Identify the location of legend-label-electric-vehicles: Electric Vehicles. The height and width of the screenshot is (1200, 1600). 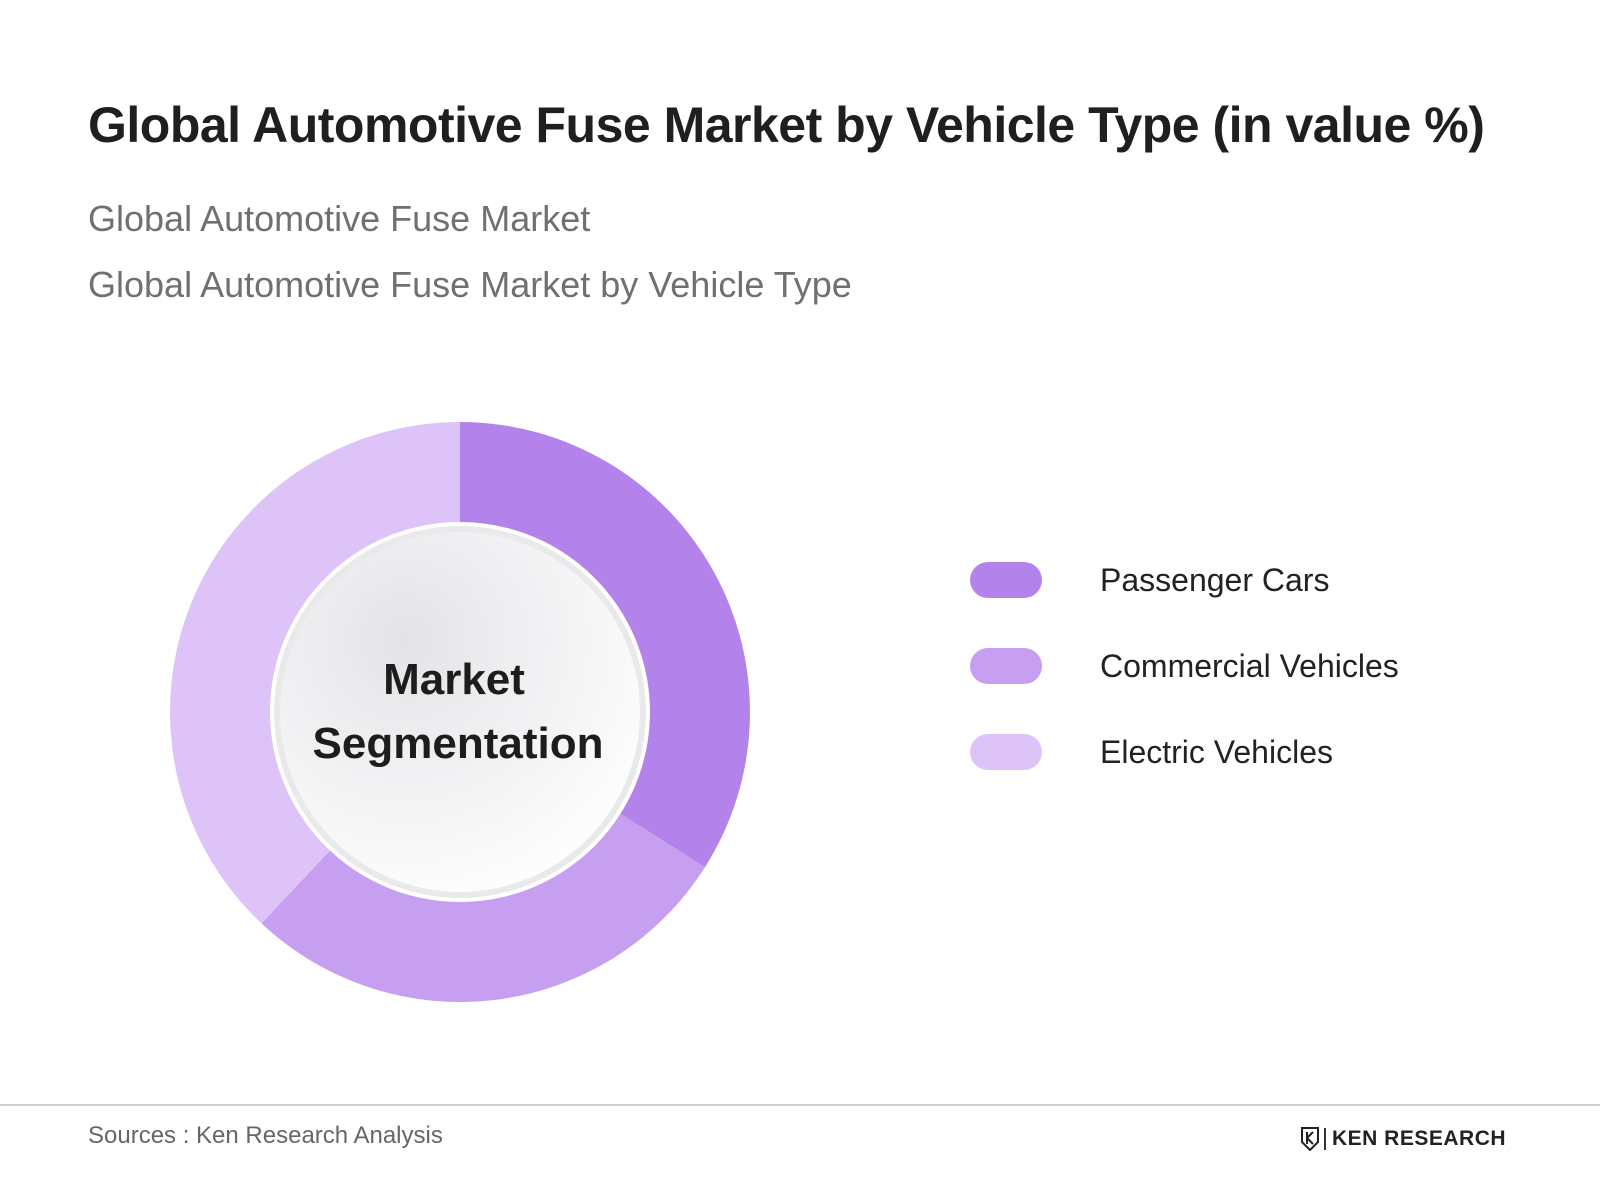
(1216, 751).